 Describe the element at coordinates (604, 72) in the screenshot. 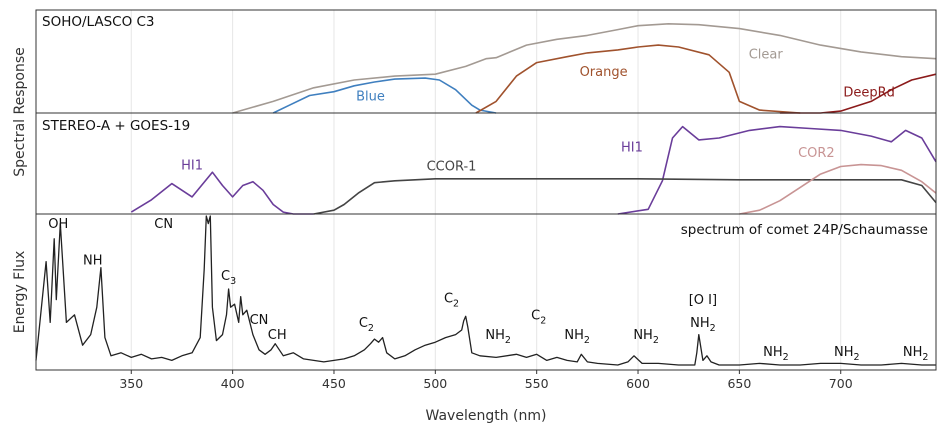

I see `series-label: Orange` at that location.